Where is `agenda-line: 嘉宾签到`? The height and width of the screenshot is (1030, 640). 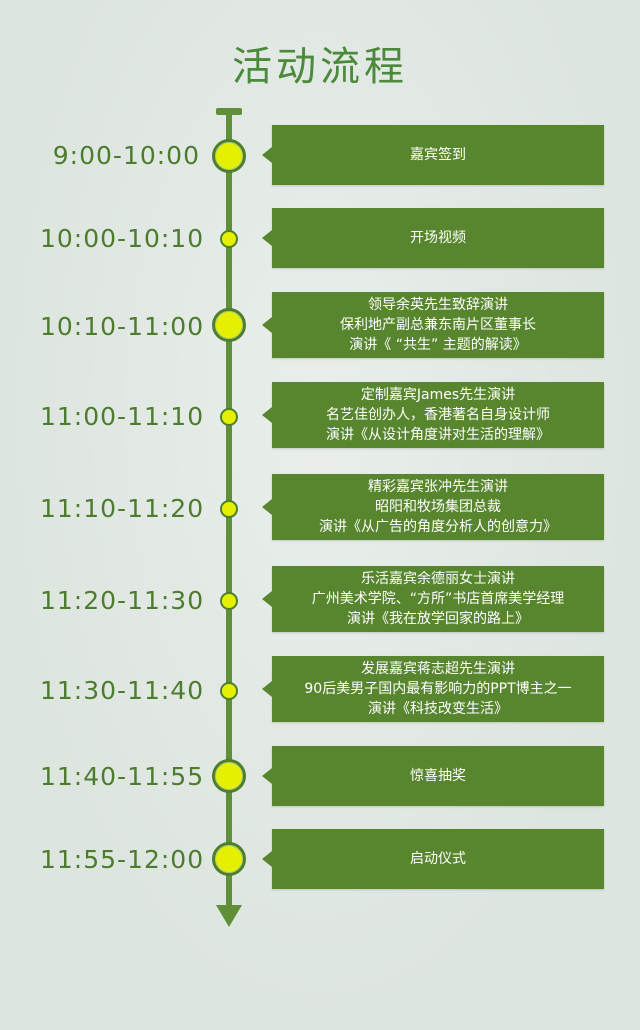 agenda-line: 嘉宾签到 is located at coordinates (438, 155).